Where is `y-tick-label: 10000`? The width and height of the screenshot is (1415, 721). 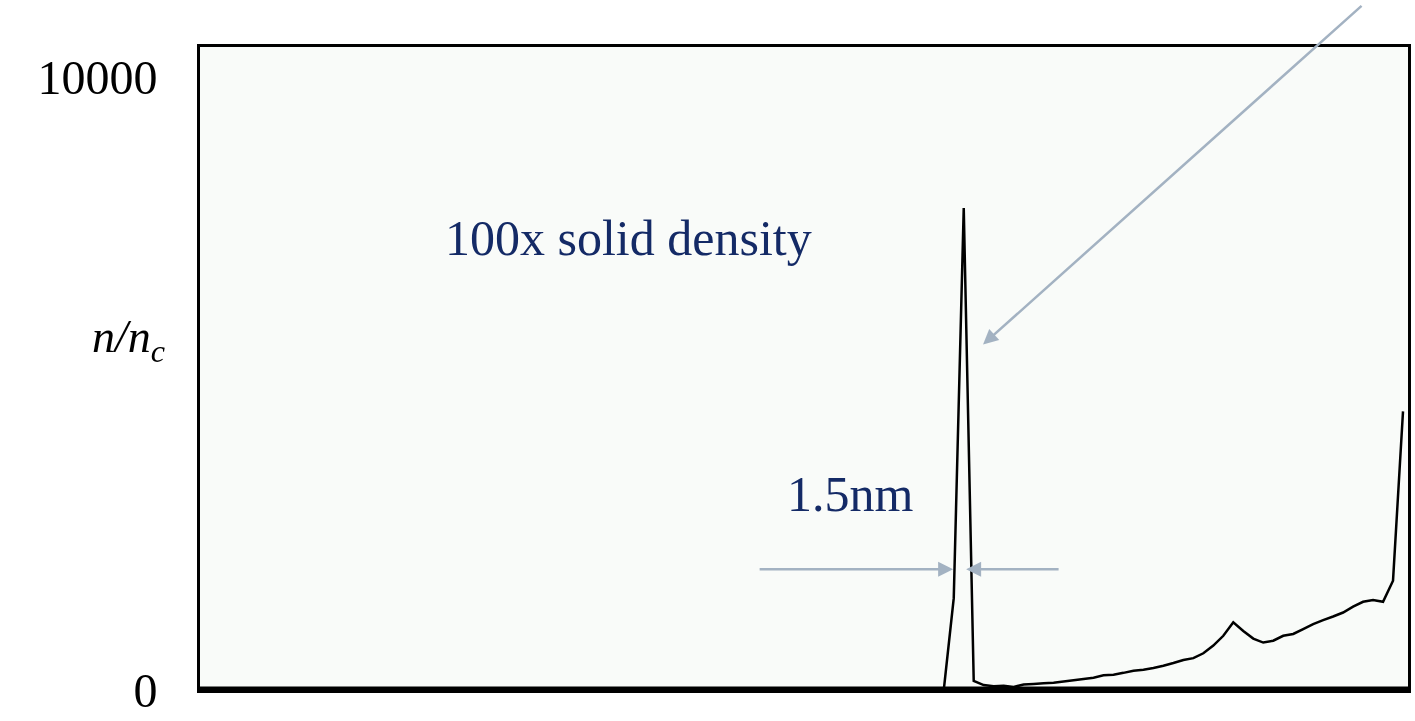
y-tick-label: 10000 is located at coordinates (97, 78).